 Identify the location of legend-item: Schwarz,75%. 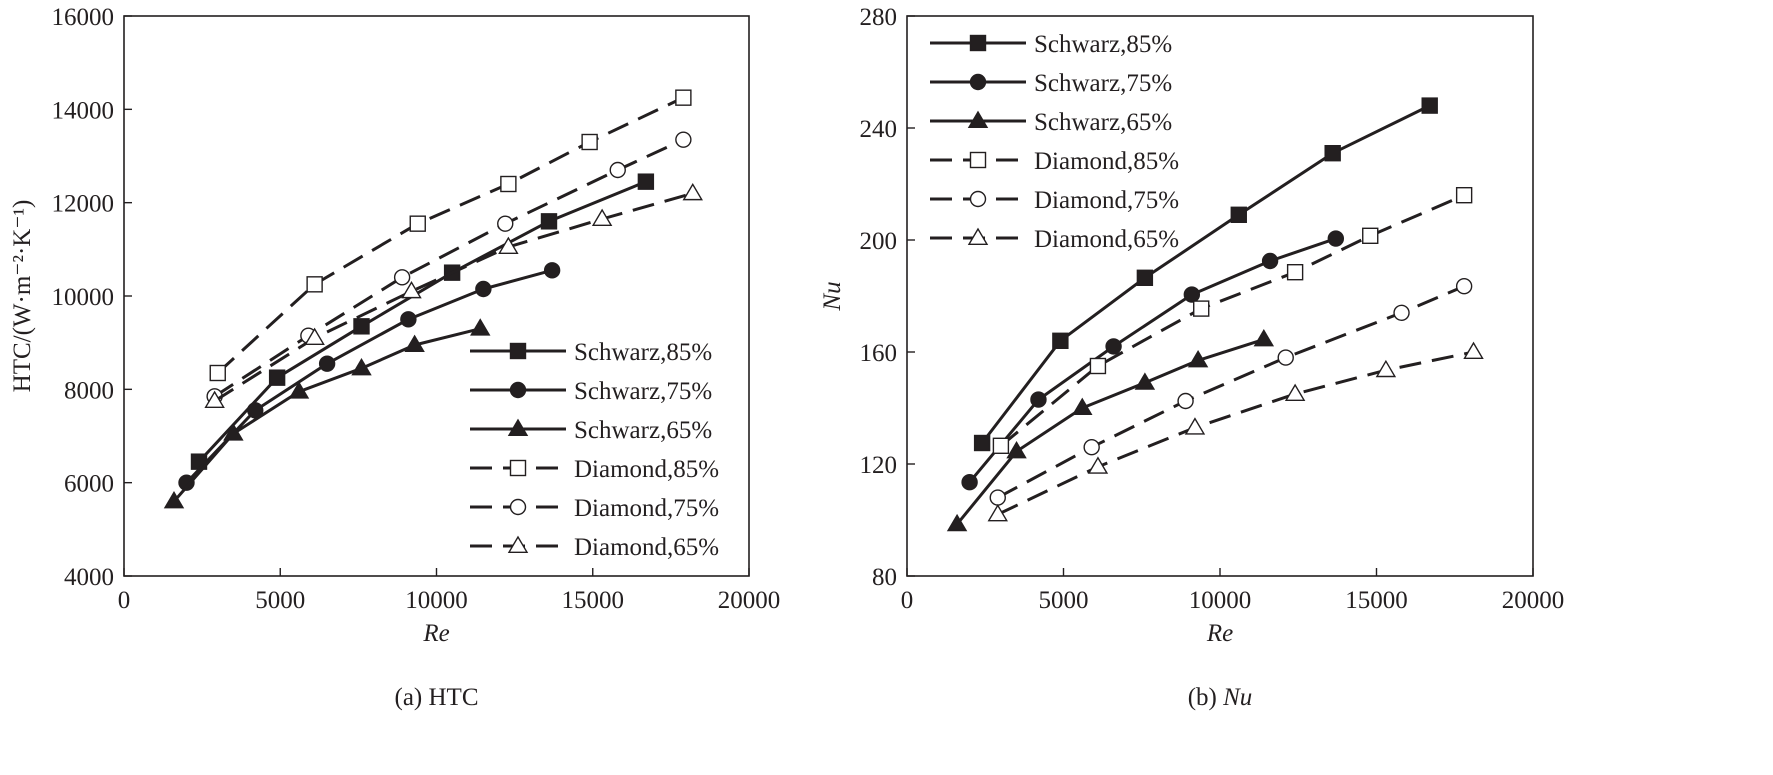
(1051, 83).